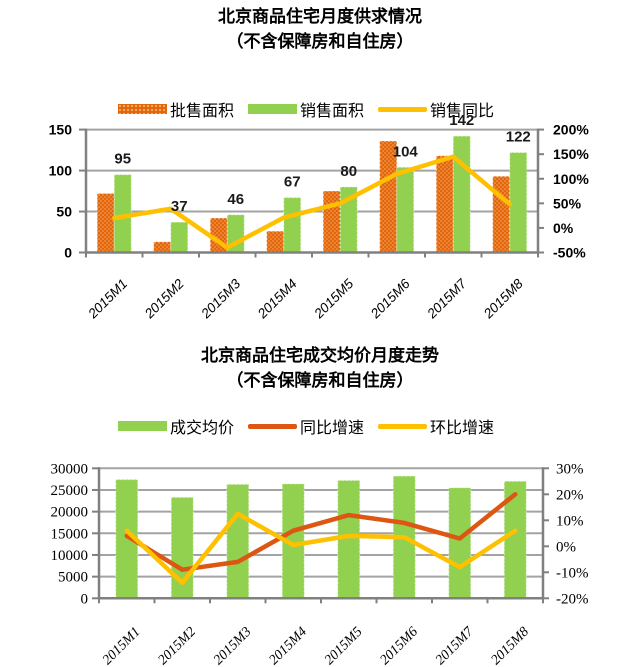 This screenshot has width=640, height=667. I want to click on right-axis-label: 100%, so click(571, 179).